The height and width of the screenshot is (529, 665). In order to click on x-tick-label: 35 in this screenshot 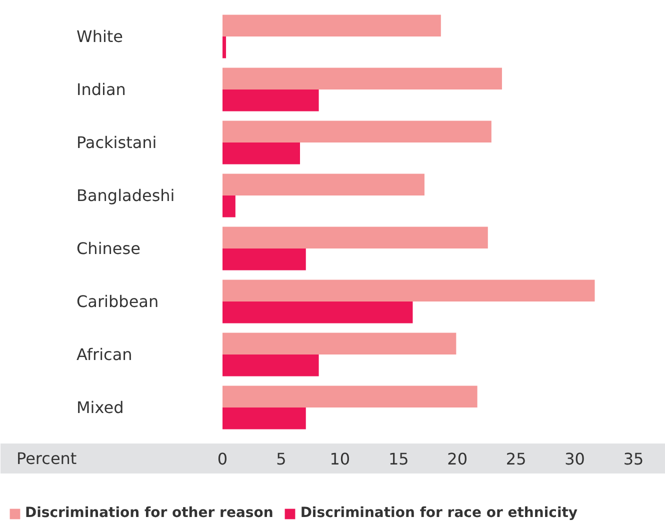, I will do `click(633, 459)`.